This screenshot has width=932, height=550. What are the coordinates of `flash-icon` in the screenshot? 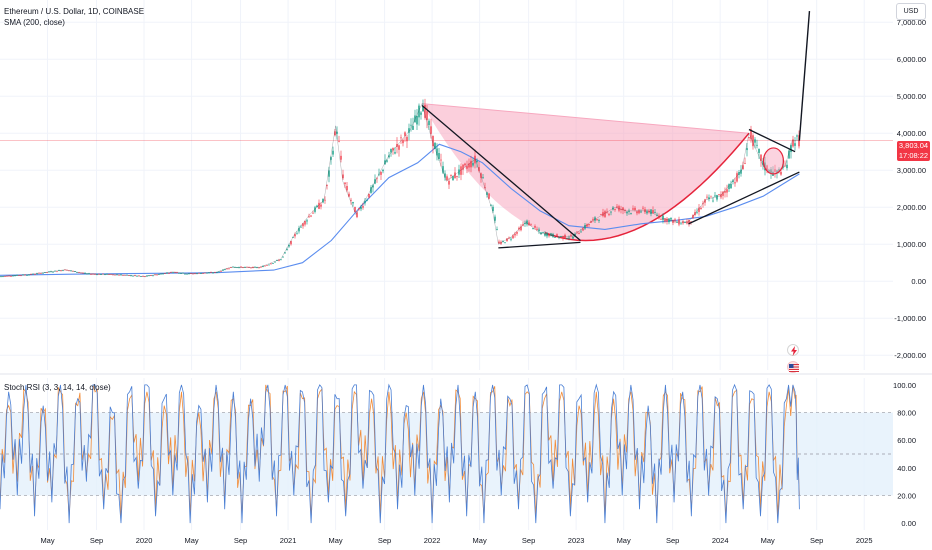 It's located at (793, 350).